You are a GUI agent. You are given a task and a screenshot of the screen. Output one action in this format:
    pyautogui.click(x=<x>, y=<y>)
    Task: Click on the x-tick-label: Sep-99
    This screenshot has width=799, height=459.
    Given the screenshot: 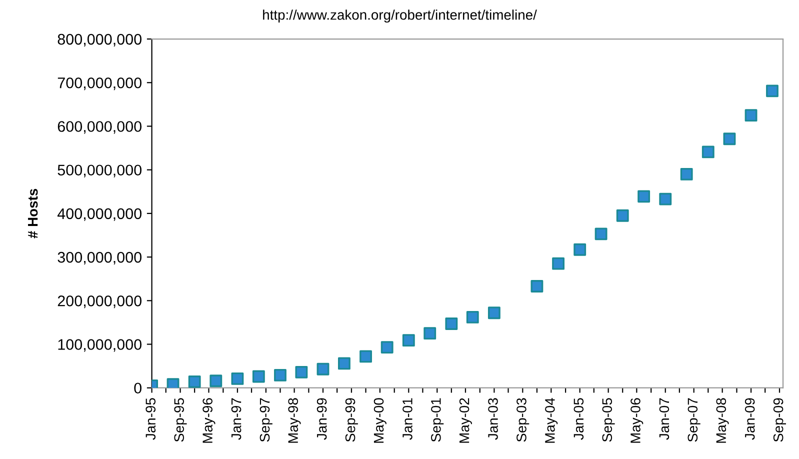 What is the action you would take?
    pyautogui.click(x=351, y=420)
    